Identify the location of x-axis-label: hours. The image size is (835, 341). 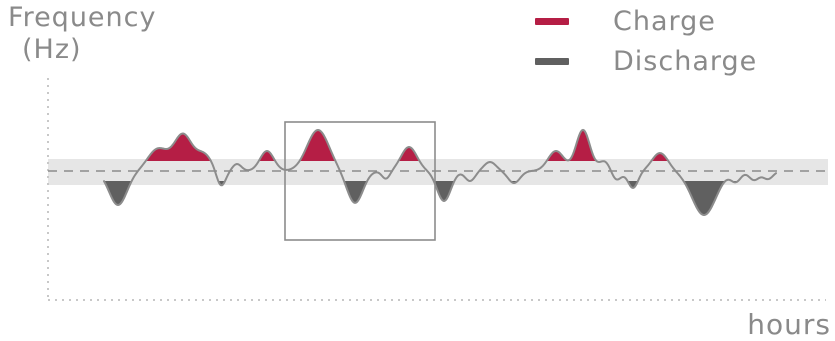
(789, 324).